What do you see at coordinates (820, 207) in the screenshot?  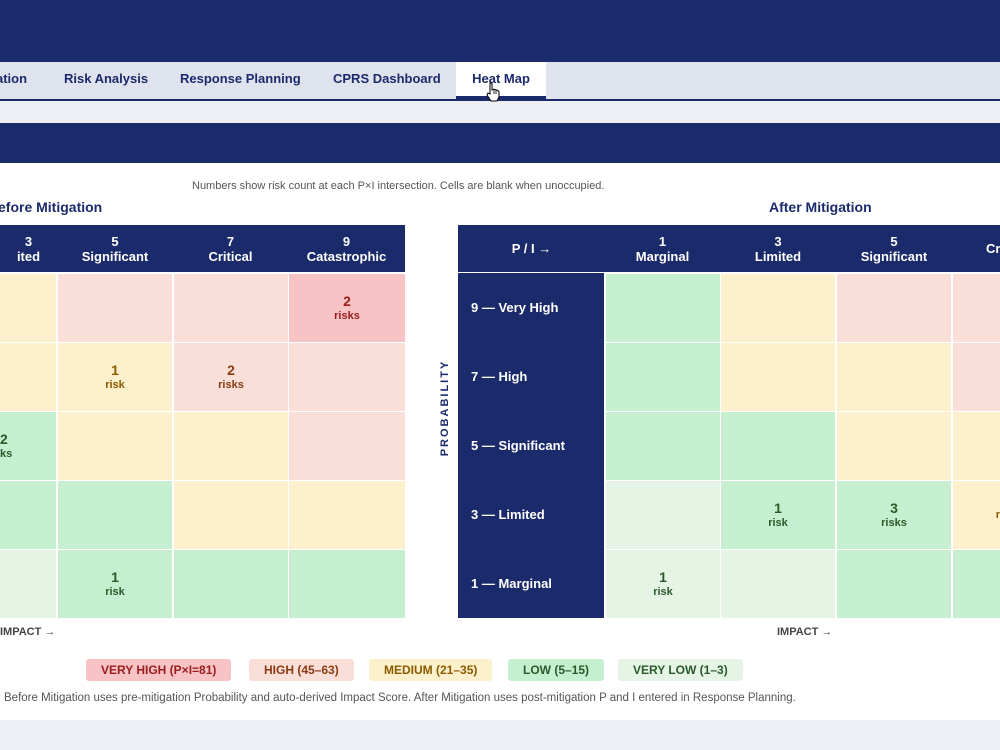 I see `after-mitigation-title: After Mitigation` at bounding box center [820, 207].